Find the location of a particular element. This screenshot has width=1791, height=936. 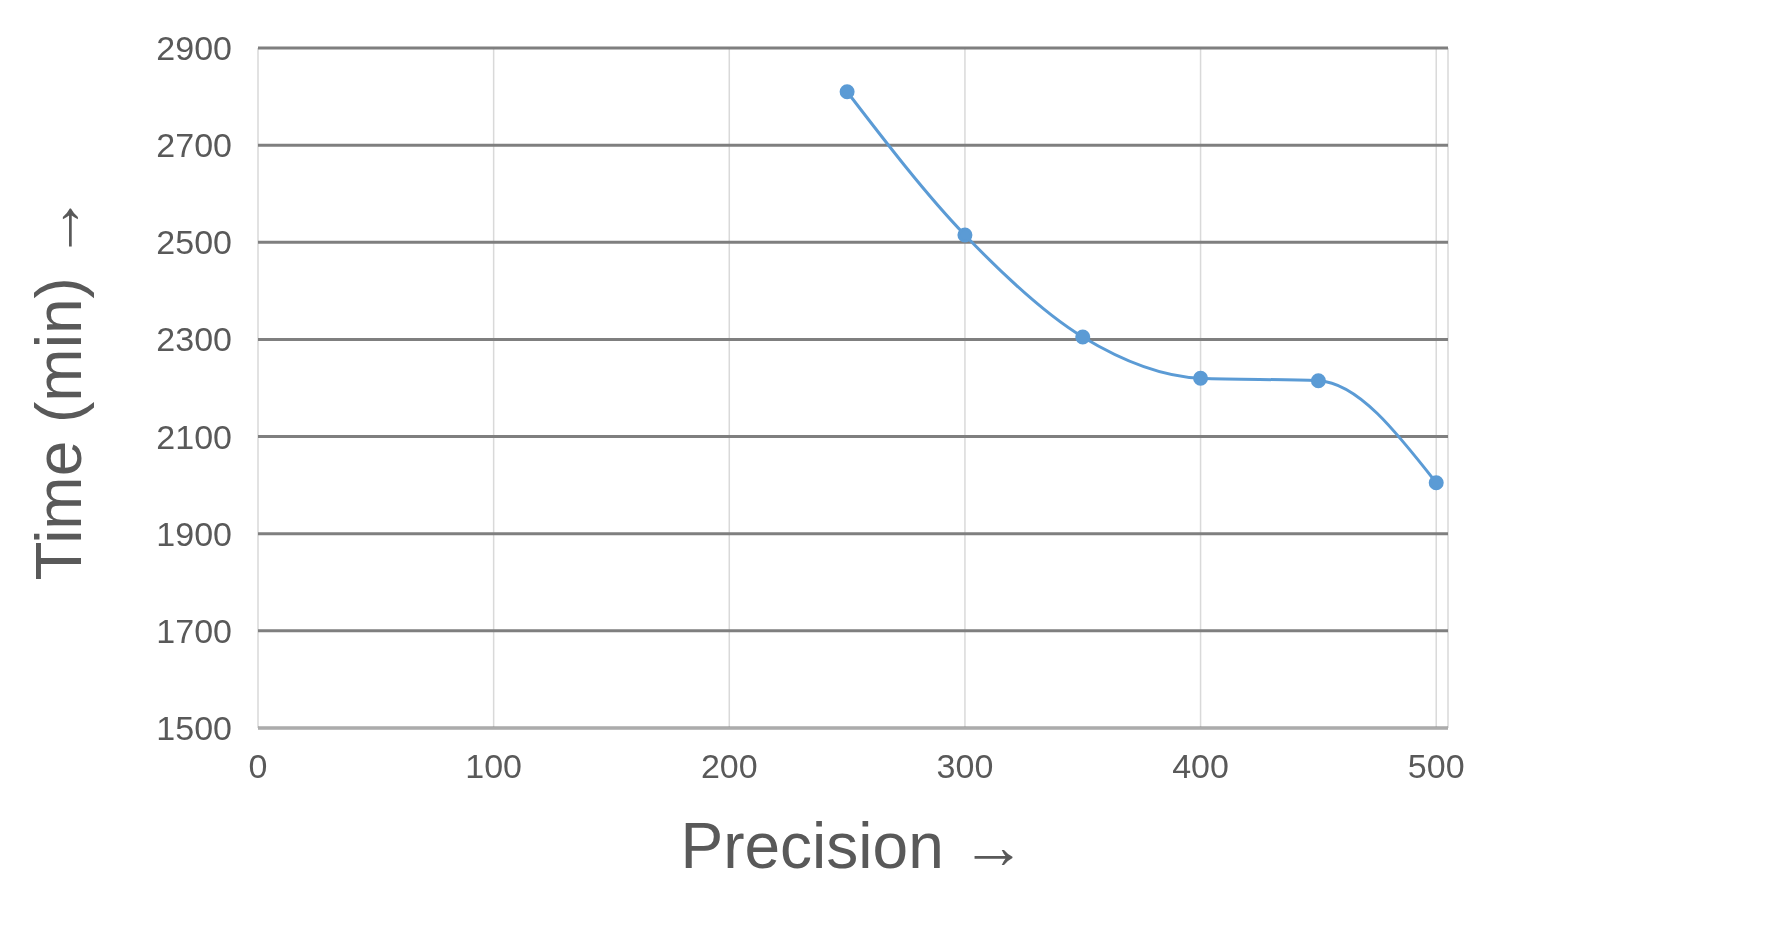

x-tick-label: 0 is located at coordinates (258, 766).